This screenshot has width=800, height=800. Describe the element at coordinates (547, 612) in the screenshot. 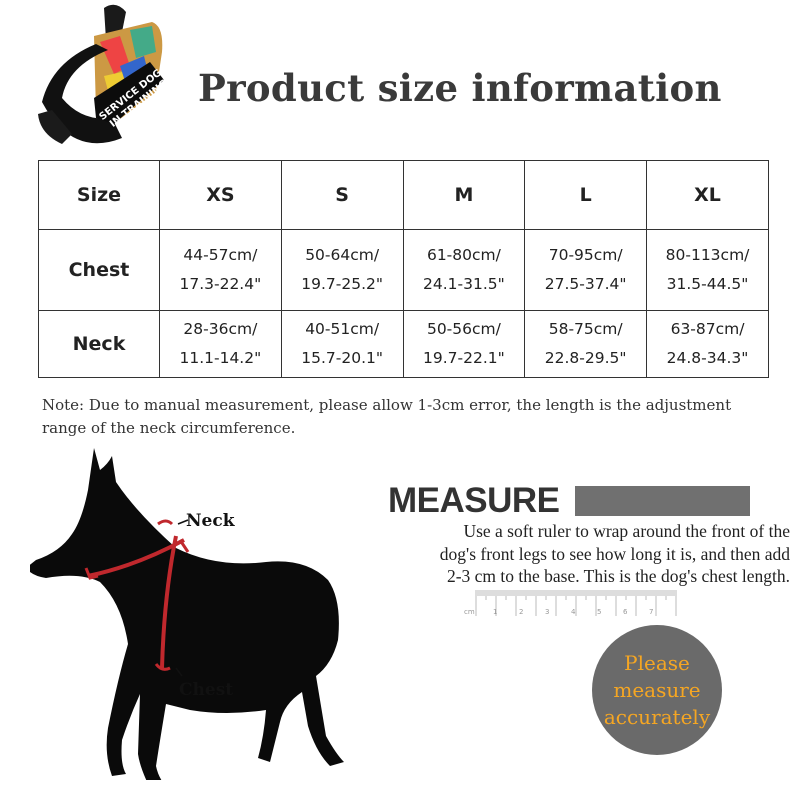

I see `ruler-number: 3` at that location.